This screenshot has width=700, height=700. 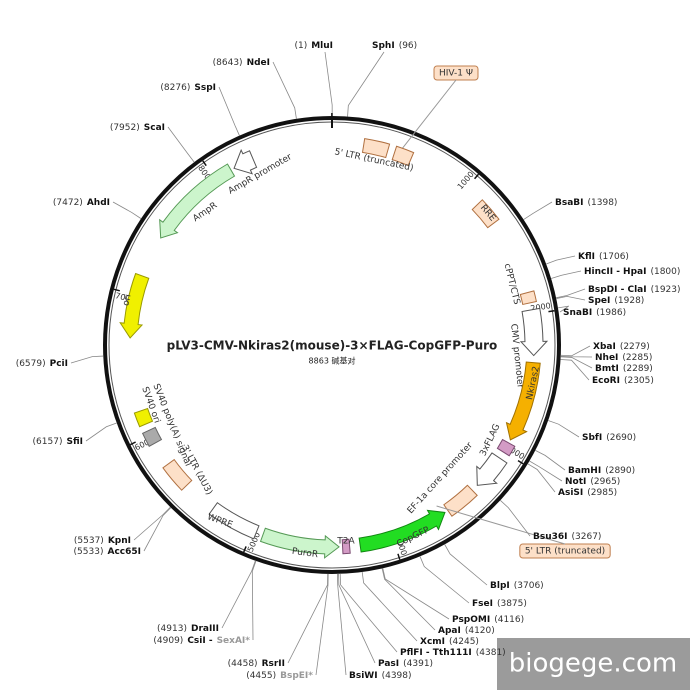 I want to click on site-label: PasI (4391), so click(x=405, y=664).